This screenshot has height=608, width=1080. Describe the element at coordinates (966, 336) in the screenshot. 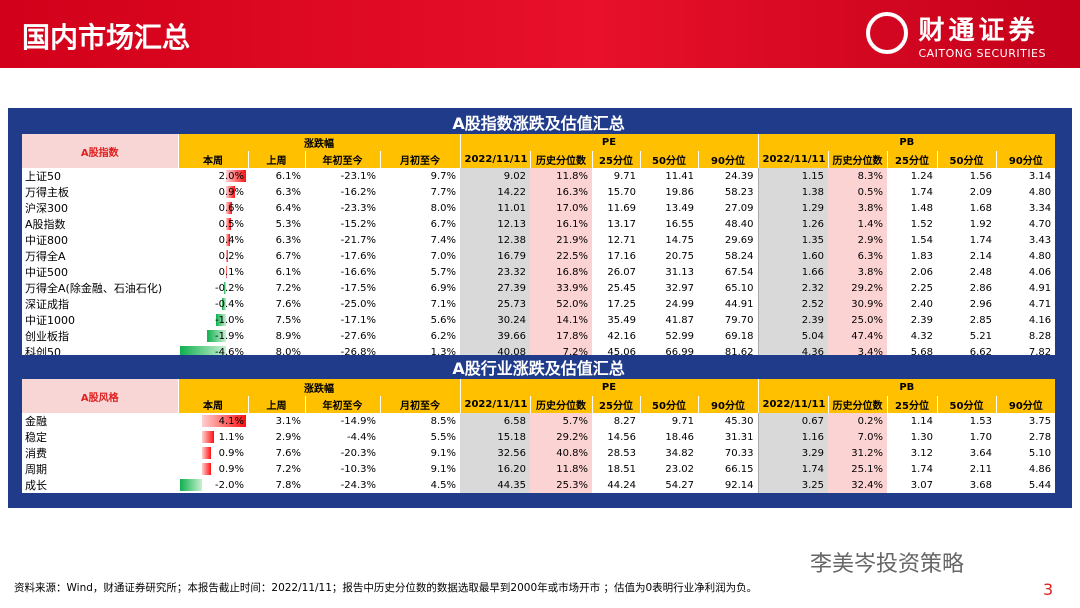

I see `cell: 5.21` at that location.